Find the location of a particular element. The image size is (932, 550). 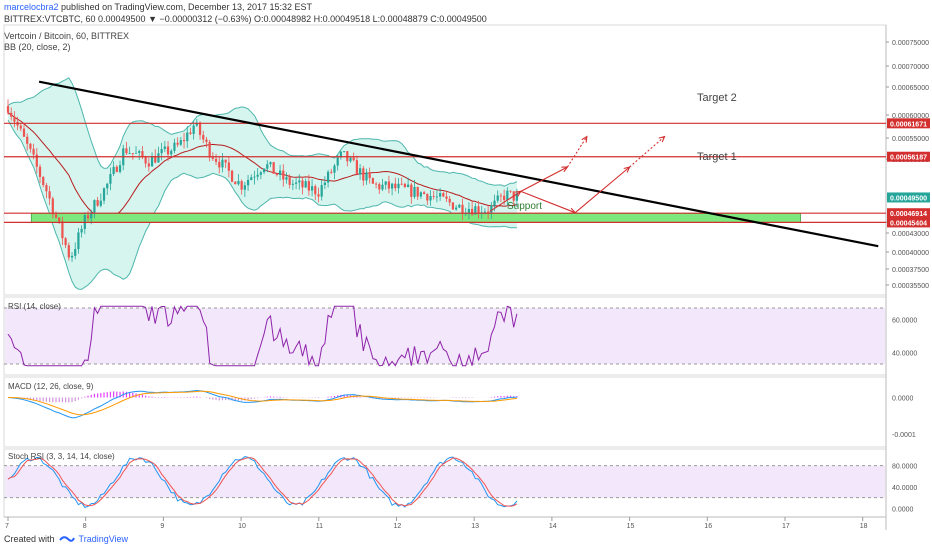

price-tick-label: 0.00055000 is located at coordinates (910, 139).